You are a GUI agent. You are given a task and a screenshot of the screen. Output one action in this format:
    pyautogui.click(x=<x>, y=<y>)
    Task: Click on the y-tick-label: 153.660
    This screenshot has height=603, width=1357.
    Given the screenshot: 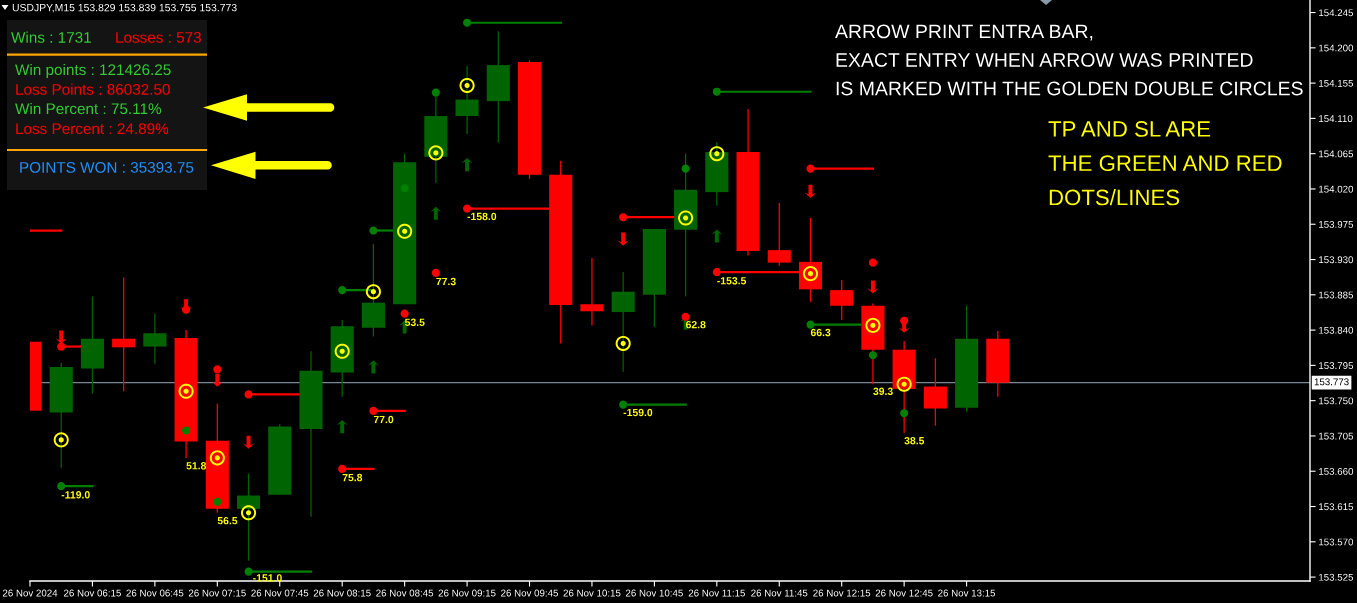 What is the action you would take?
    pyautogui.click(x=1336, y=471)
    